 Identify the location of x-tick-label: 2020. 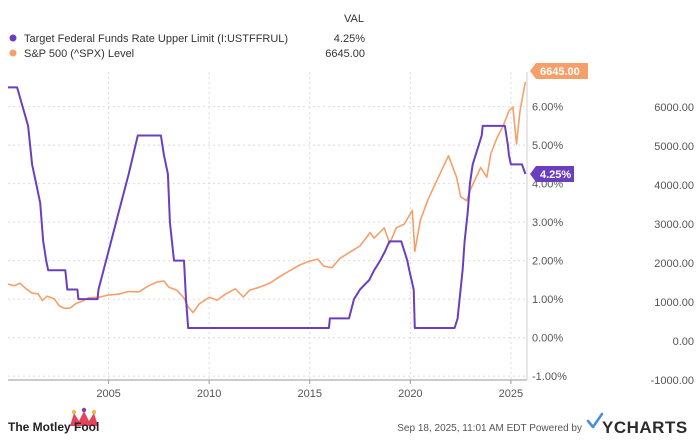
(410, 394).